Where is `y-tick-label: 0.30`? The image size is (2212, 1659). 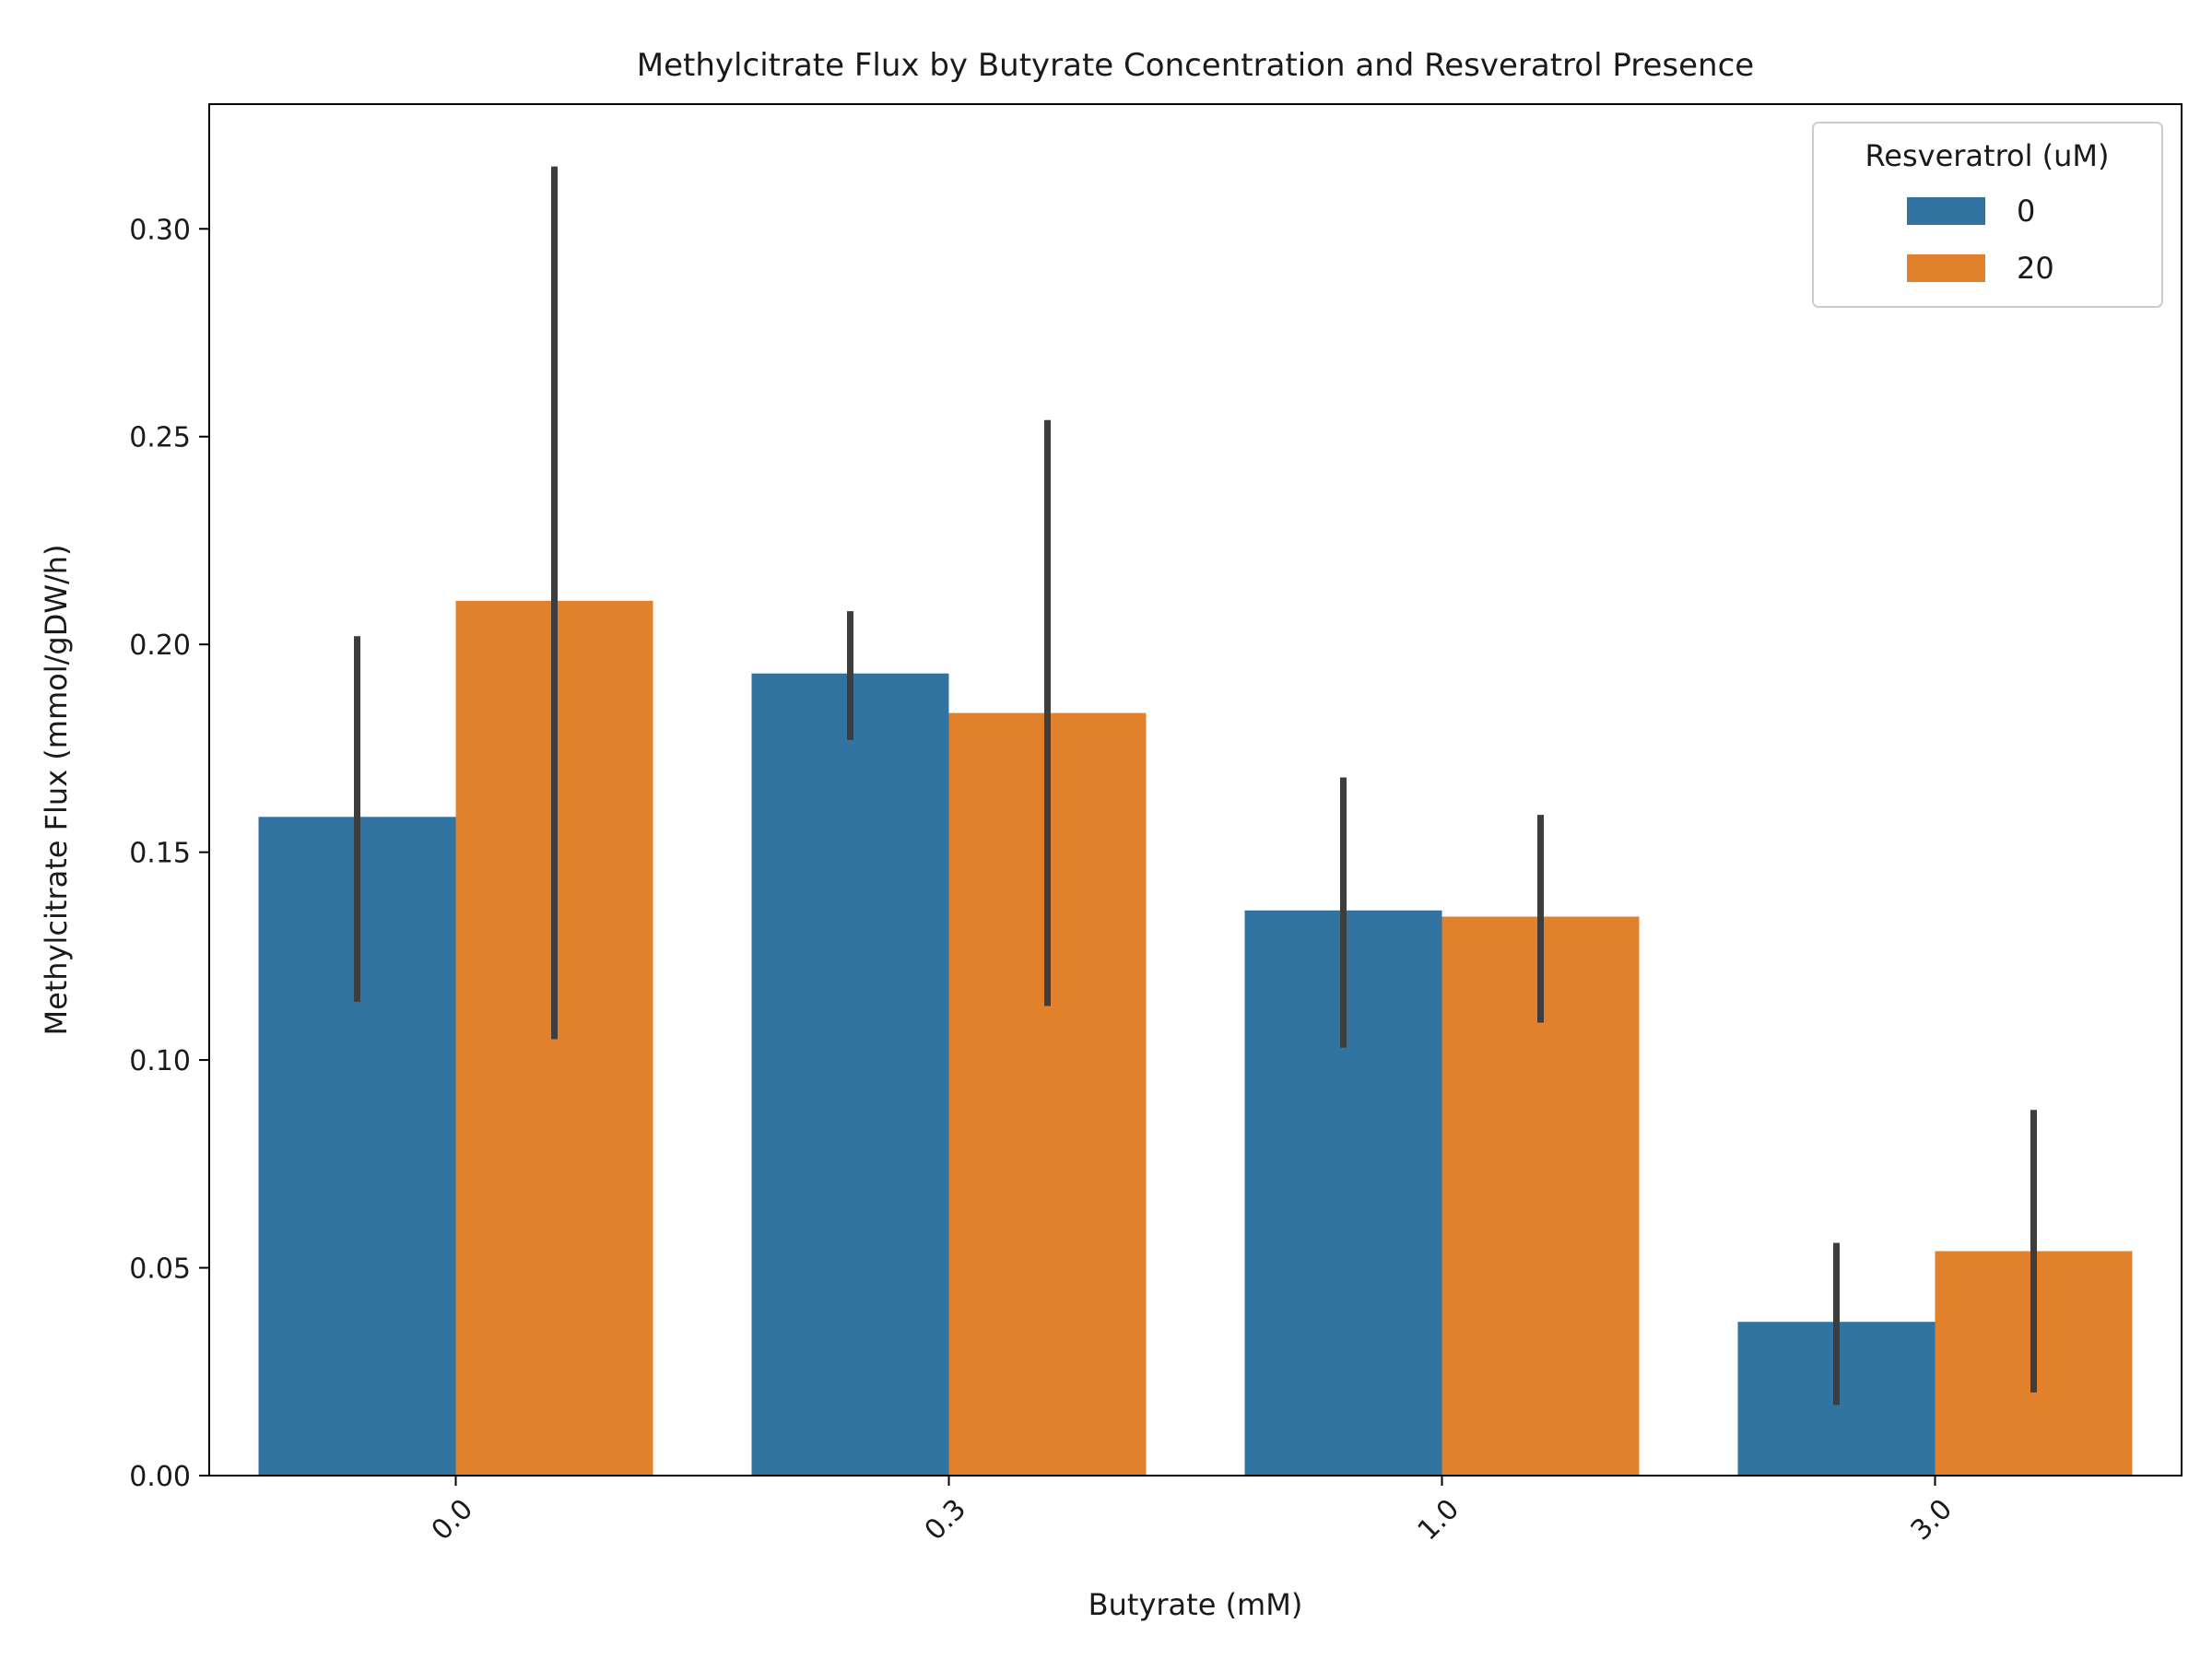
y-tick-label: 0.30 is located at coordinates (160, 230).